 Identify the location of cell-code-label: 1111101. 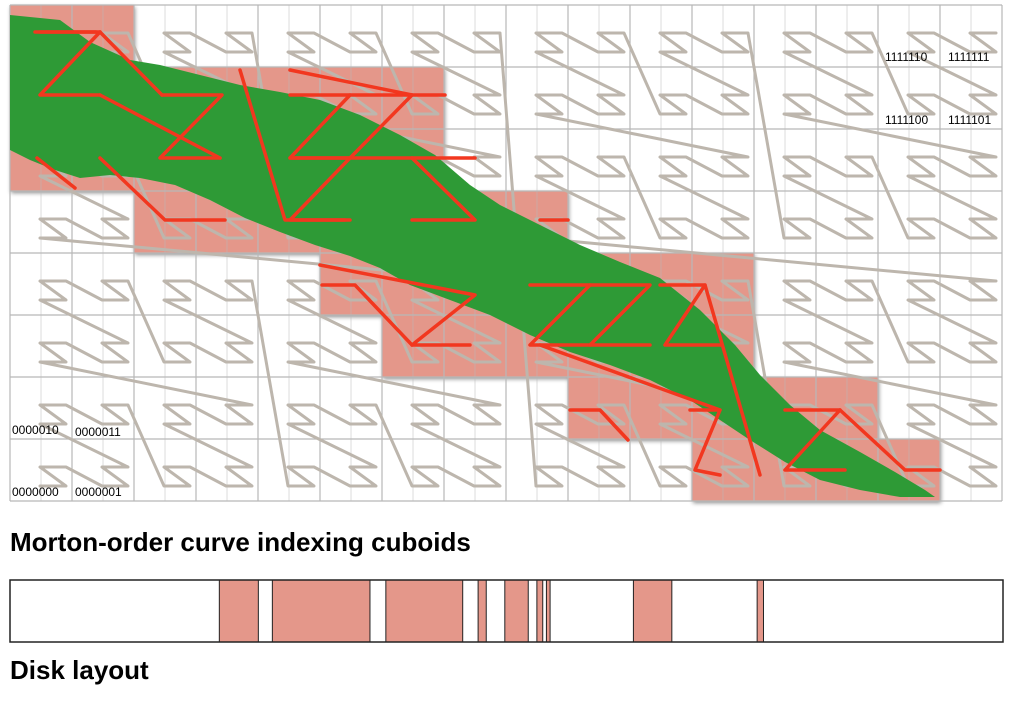
(969, 120).